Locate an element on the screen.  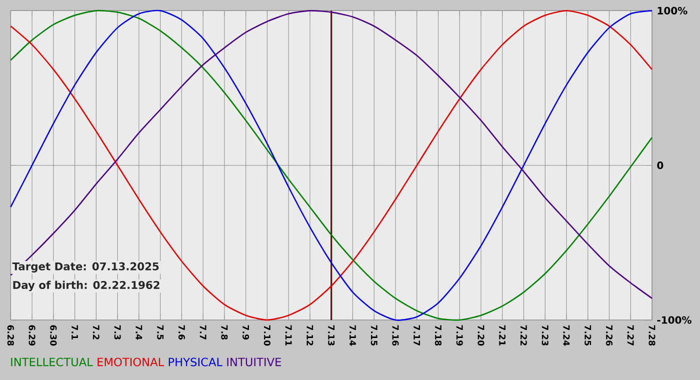
x-tick-label: 7.25 is located at coordinates (588, 335).